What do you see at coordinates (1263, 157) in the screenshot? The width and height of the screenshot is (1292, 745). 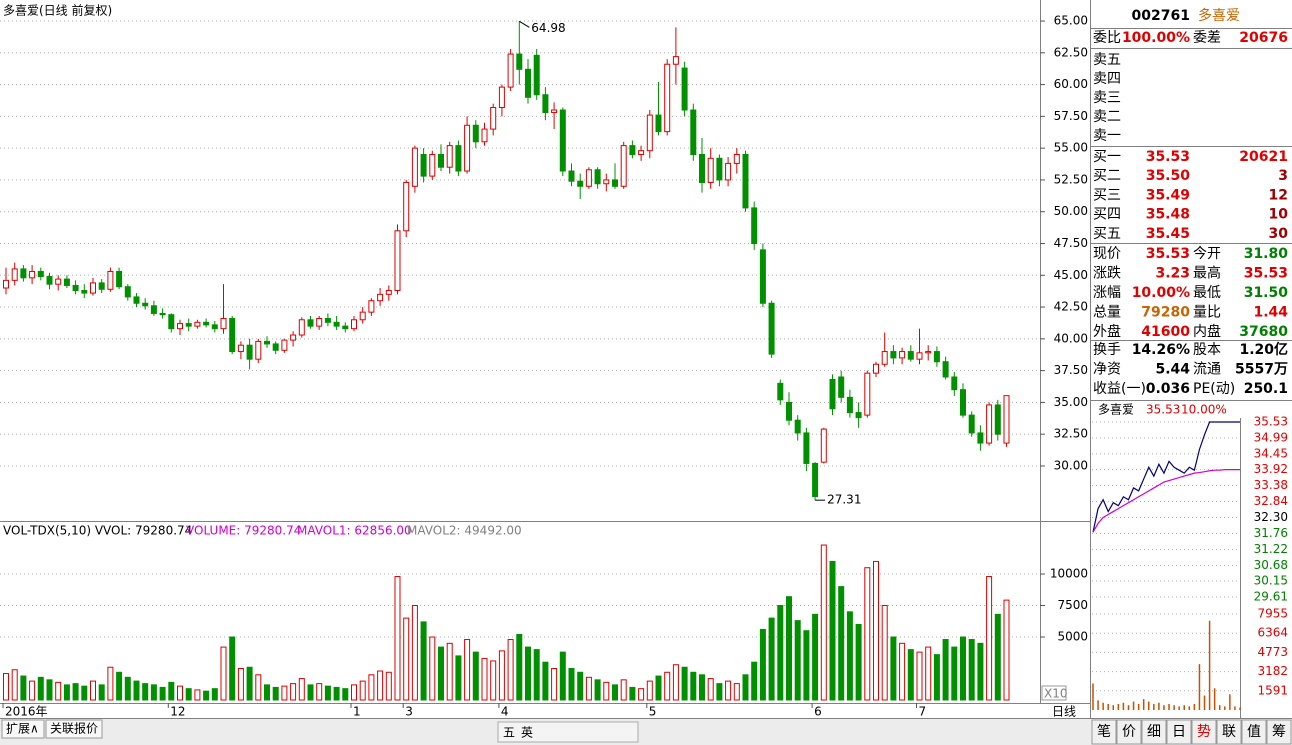 I see `buy-volume: 20621` at bounding box center [1263, 157].